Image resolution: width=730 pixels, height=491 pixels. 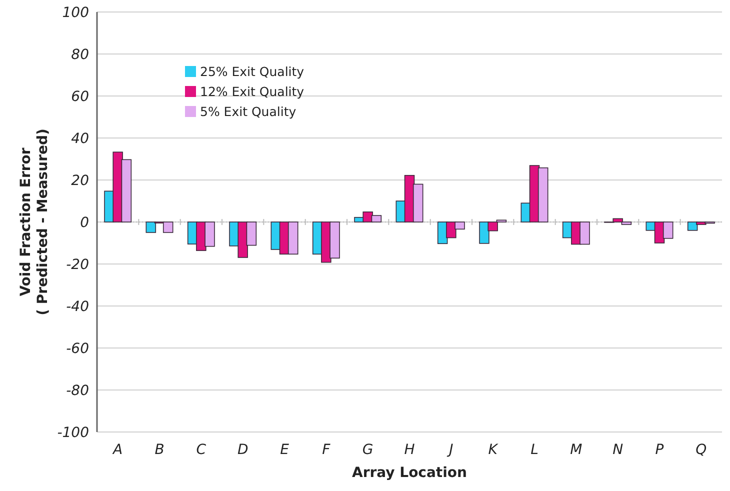 What do you see at coordinates (252, 71) in the screenshot?
I see `legend-label: 25% Exit Quality` at bounding box center [252, 71].